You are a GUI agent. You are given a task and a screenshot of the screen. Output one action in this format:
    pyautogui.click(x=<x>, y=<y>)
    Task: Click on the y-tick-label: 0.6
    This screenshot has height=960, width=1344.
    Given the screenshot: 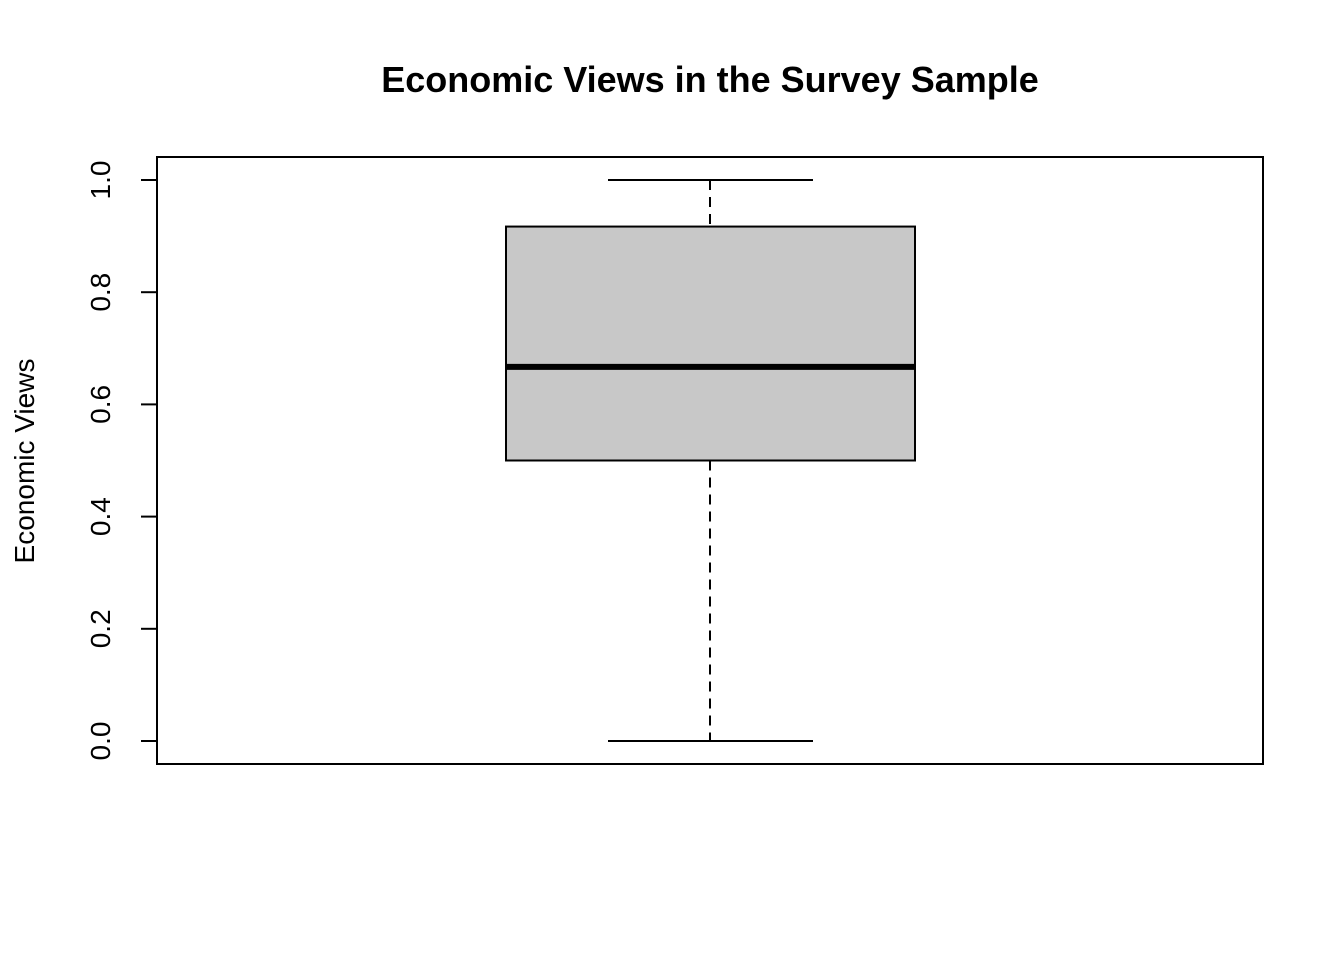 What is the action you would take?
    pyautogui.click(x=100, y=404)
    